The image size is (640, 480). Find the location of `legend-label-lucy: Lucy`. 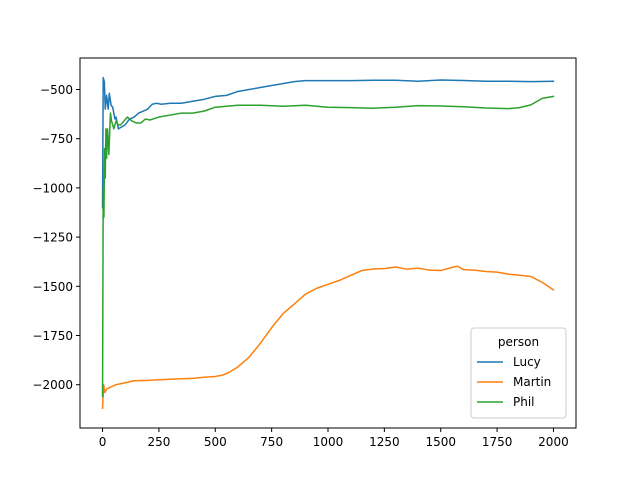

legend-label-lucy: Lucy is located at coordinates (527, 362).